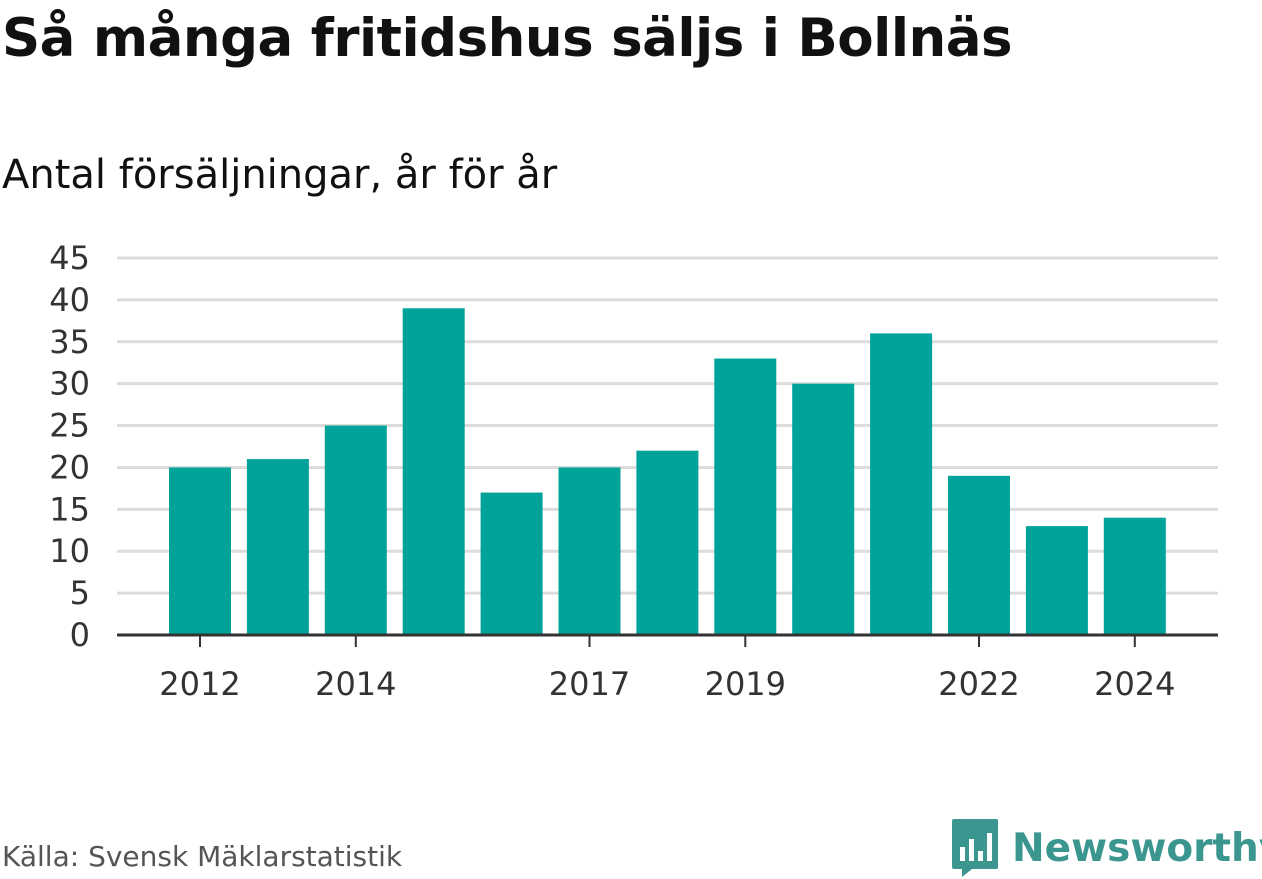 This screenshot has height=879, width=1262. What do you see at coordinates (1134, 576) in the screenshot?
I see `bar-2024` at bounding box center [1134, 576].